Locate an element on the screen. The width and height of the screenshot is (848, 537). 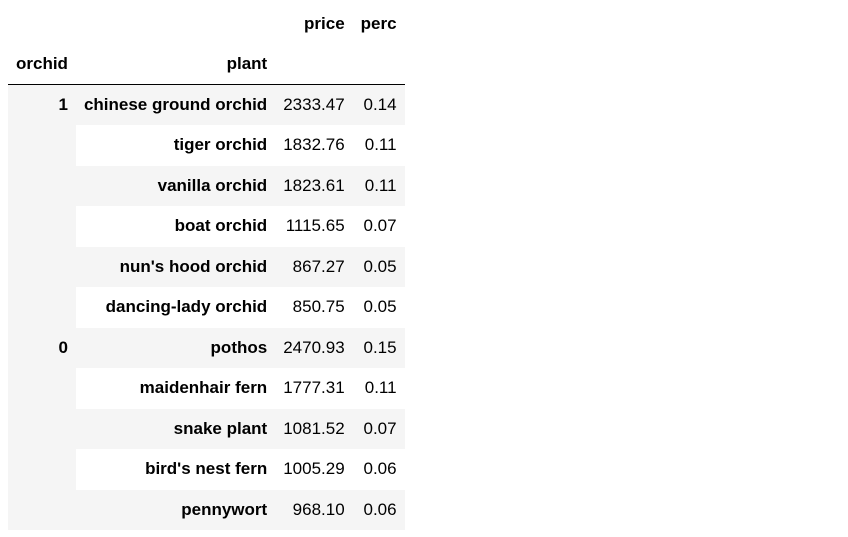
table-row: pennywort 968.10 0.06 is located at coordinates (206, 509).